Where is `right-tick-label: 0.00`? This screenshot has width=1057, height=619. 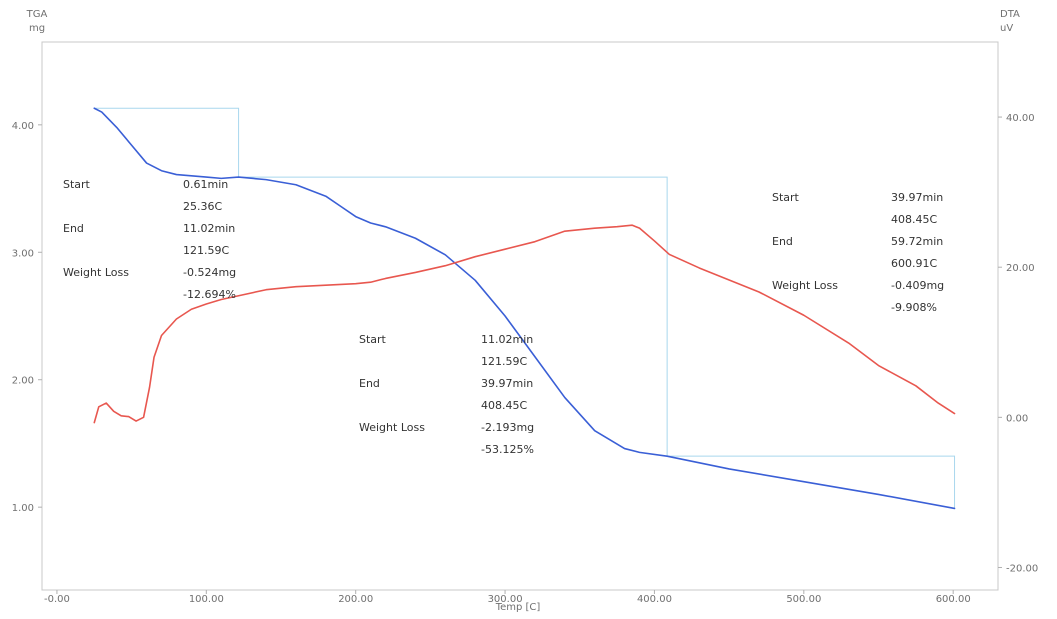 right-tick-label: 0.00 is located at coordinates (1017, 418).